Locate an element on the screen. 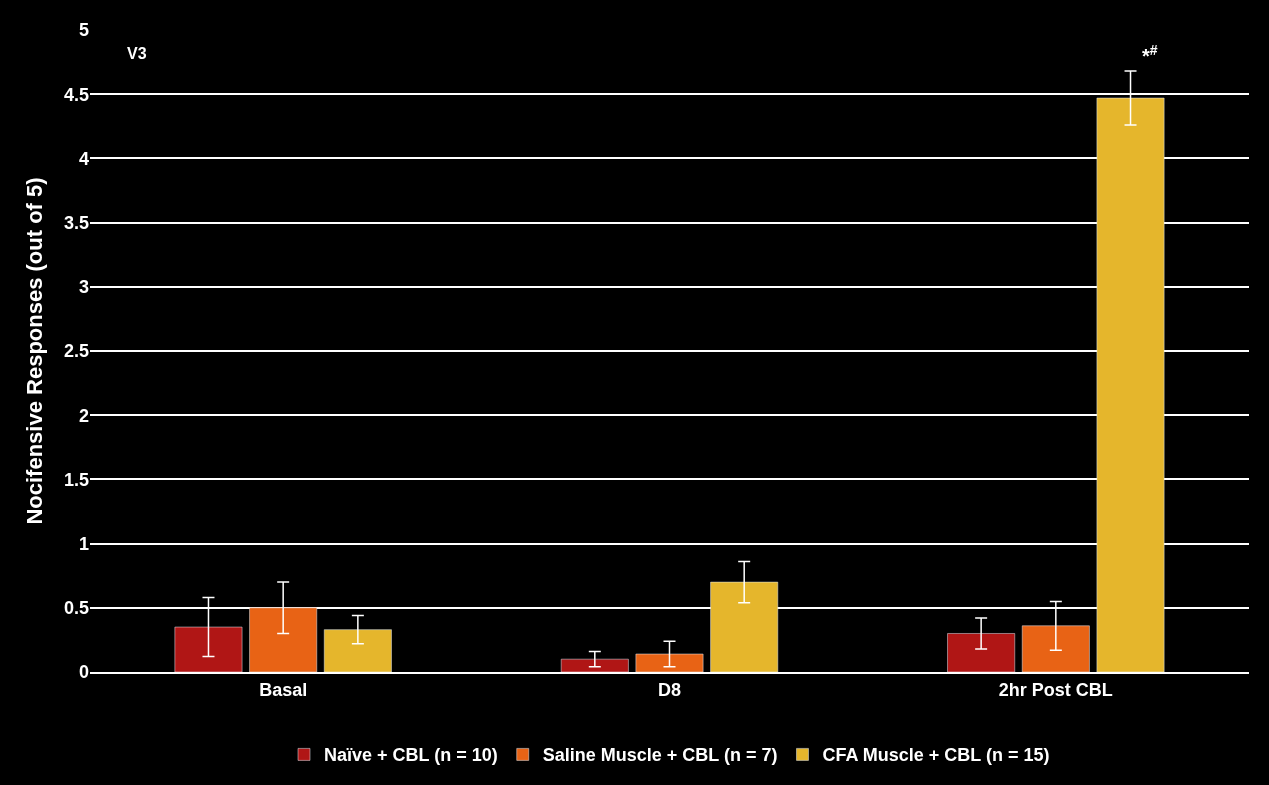 The height and width of the screenshot is (785, 1269). y-tick-label: 3 is located at coordinates (83, 287).